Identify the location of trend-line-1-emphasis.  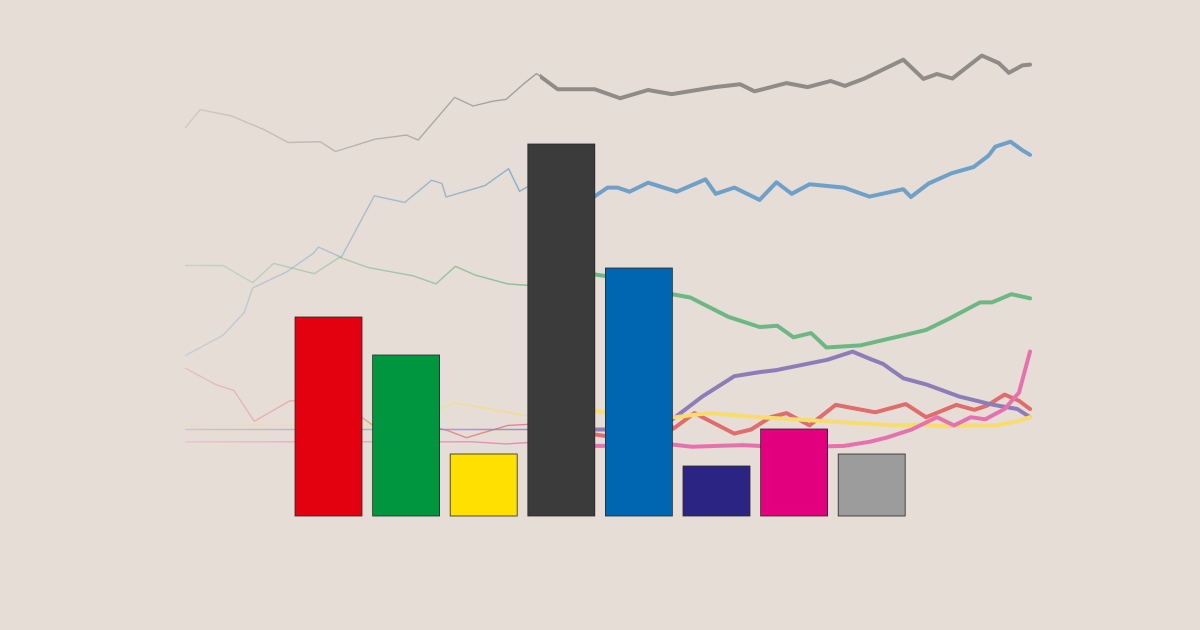
(785, 77).